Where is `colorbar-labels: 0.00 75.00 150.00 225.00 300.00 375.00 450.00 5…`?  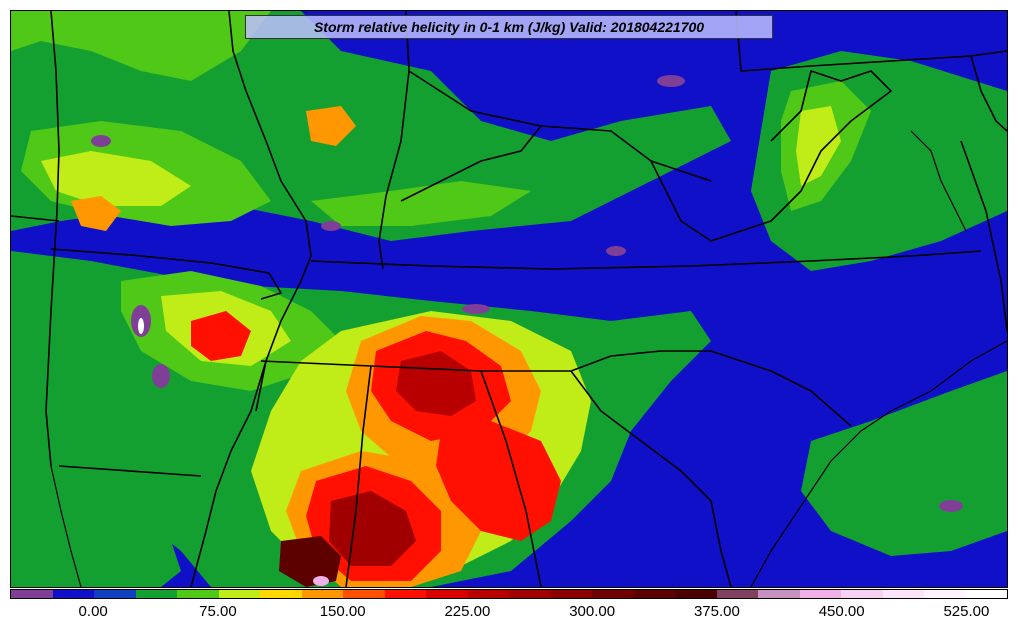 colorbar-labels: 0.00 75.00 150.00 225.00 300.00 375.00 450.00 5… is located at coordinates (509, 613).